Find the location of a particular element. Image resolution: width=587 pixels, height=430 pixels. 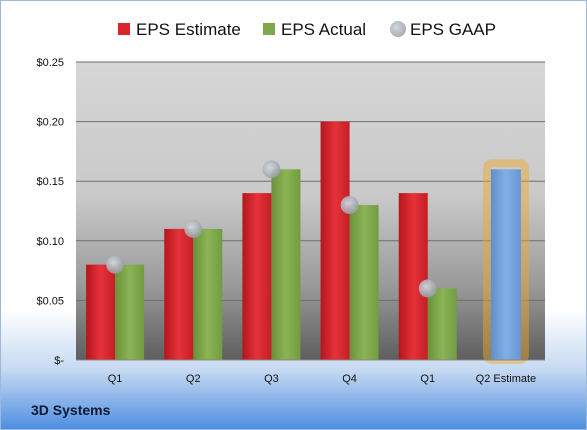

forecast-bar-group is located at coordinates (505, 261).